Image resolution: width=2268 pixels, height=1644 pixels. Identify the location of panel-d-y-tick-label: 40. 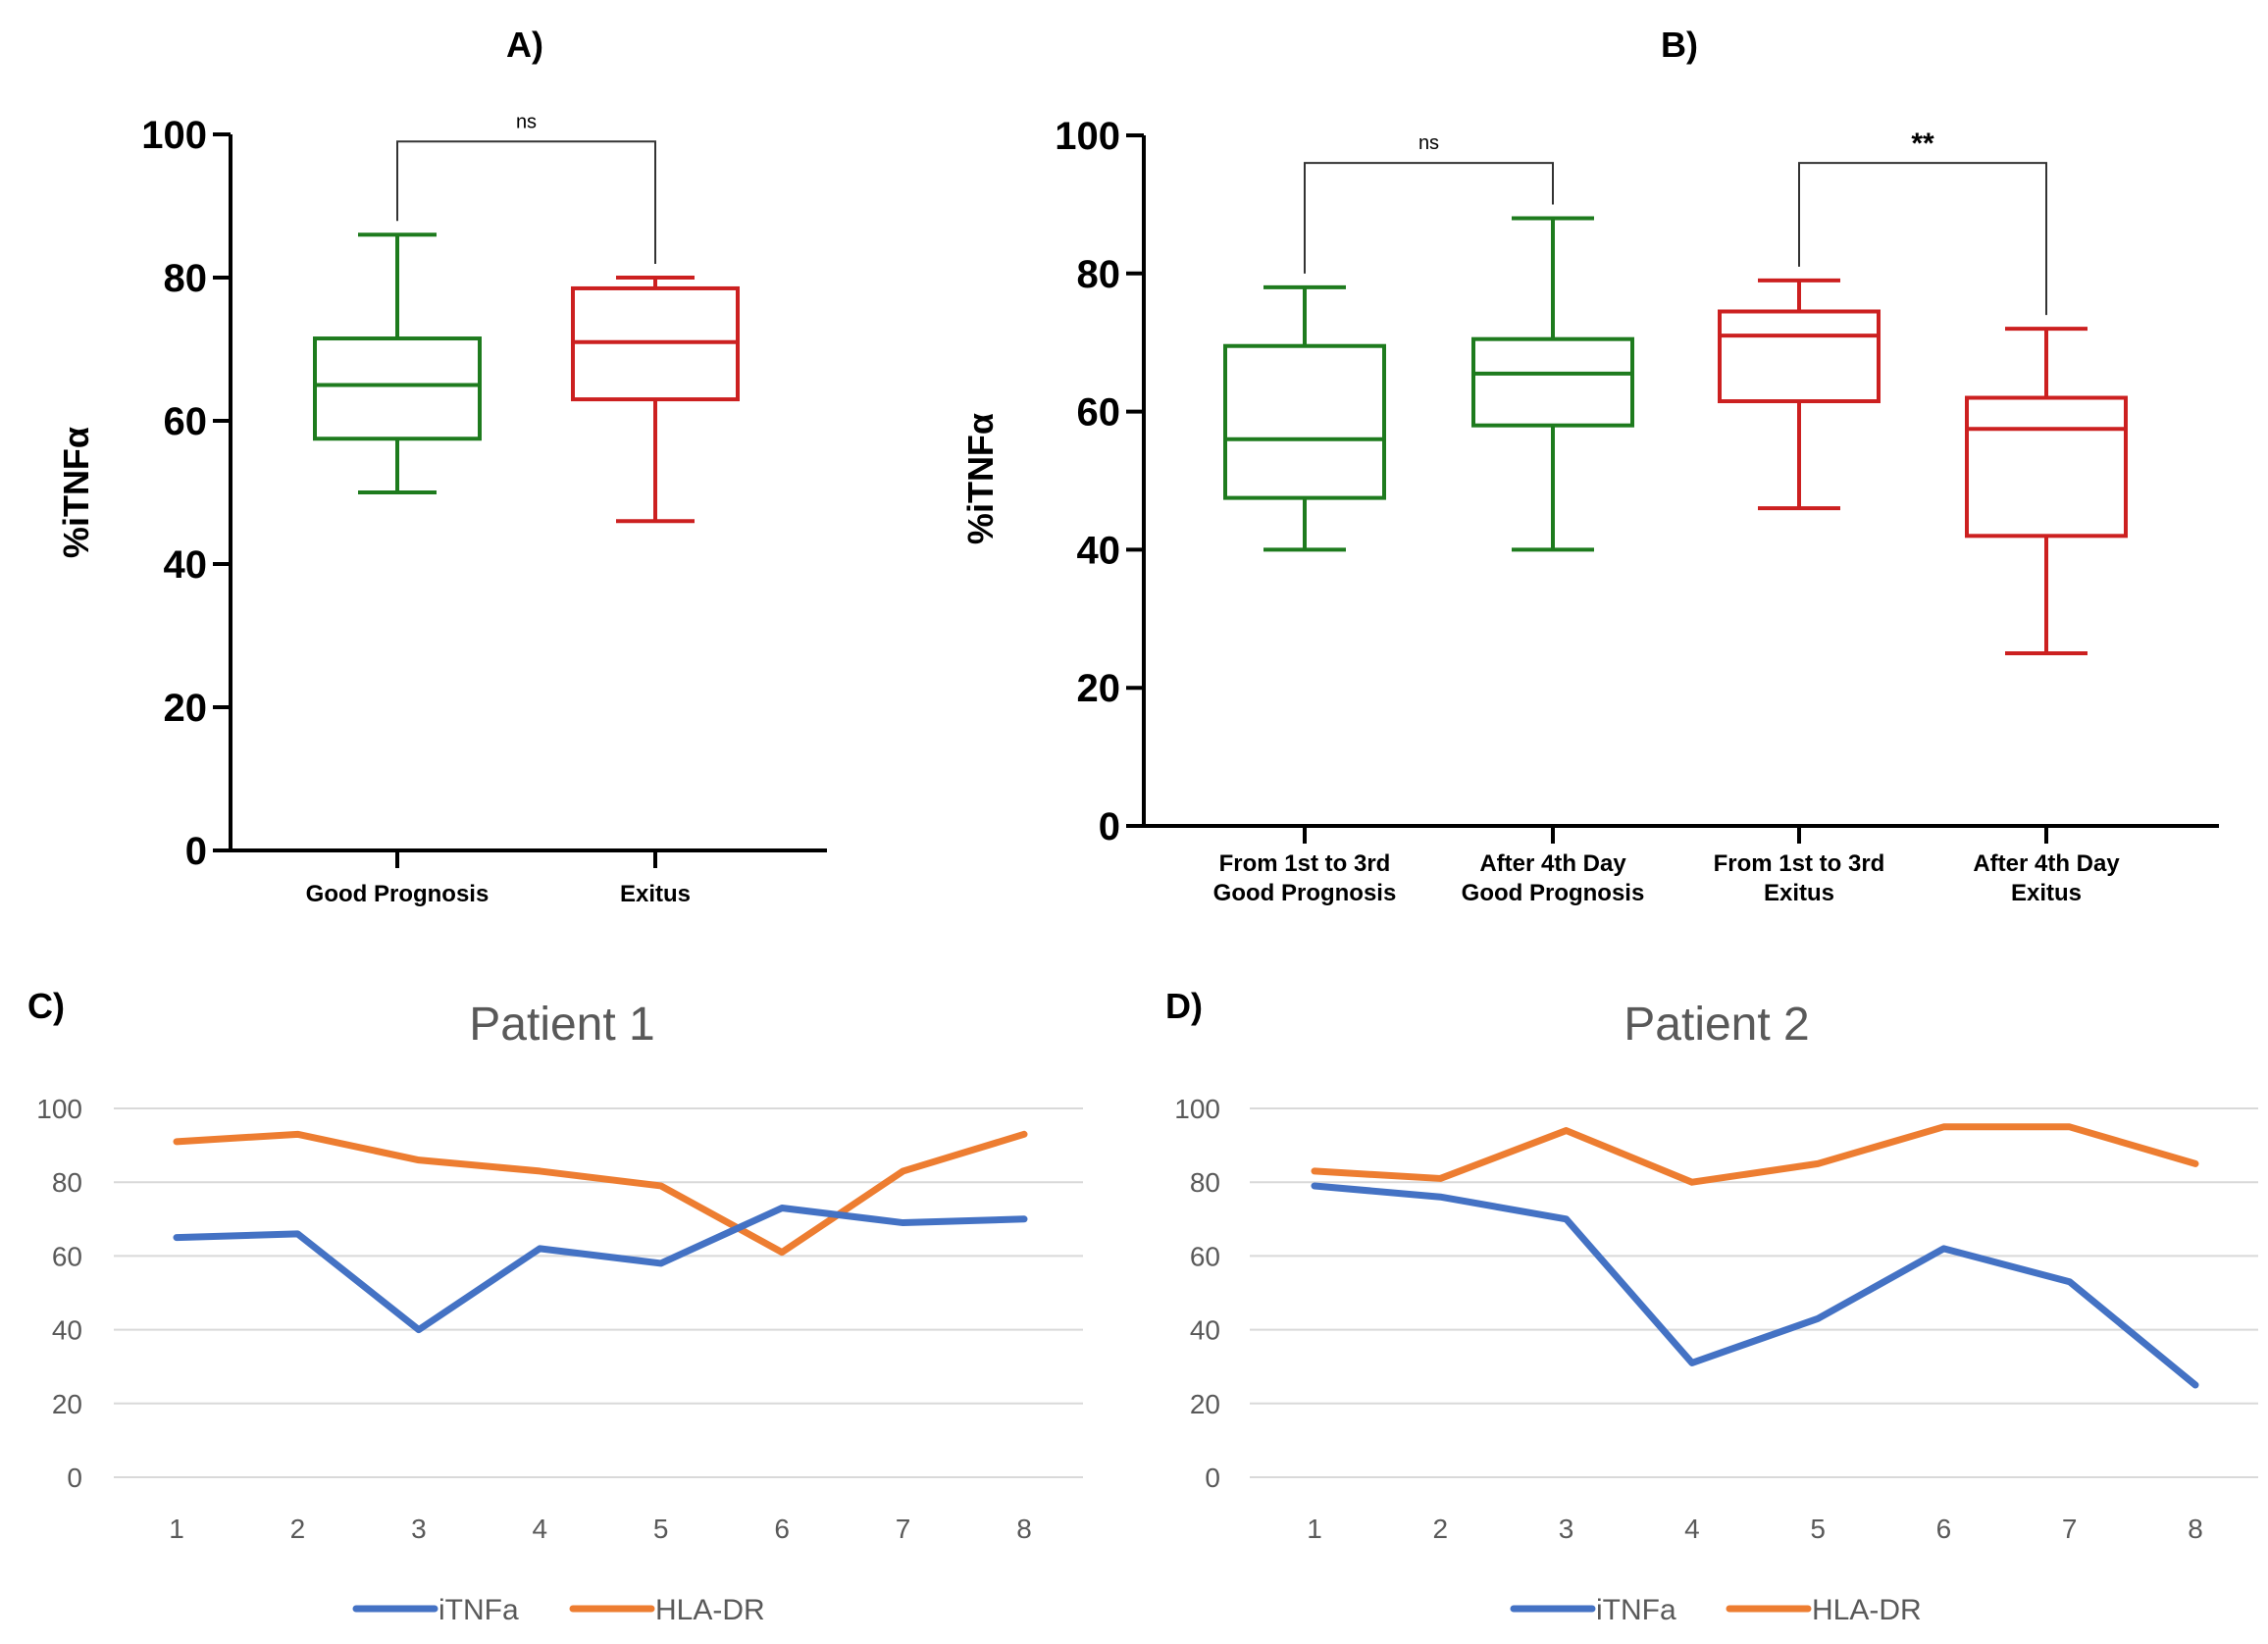
(1205, 1330).